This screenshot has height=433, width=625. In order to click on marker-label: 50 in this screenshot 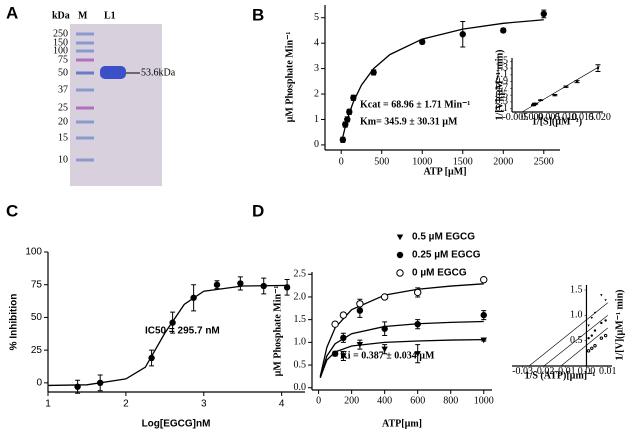, I will do `click(63, 72)`.